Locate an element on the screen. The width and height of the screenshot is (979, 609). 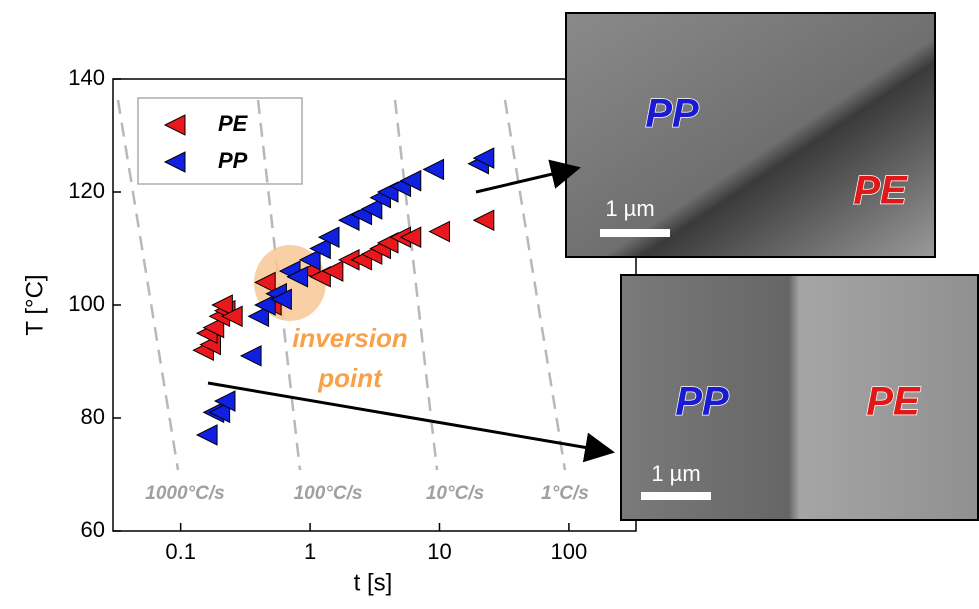
y-axis-label: T [°C] is located at coordinates (34, 304).